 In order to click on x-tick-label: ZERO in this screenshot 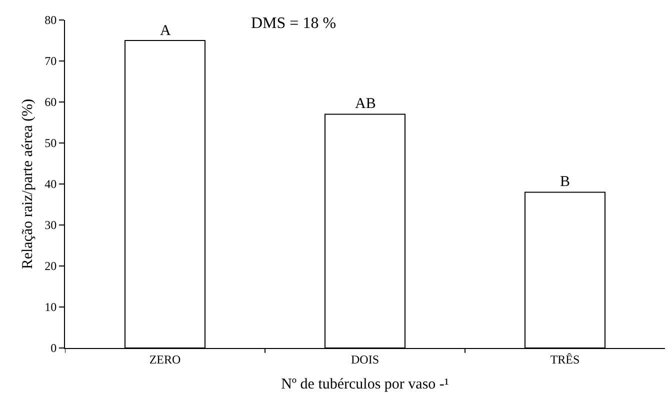, I will do `click(165, 359)`.